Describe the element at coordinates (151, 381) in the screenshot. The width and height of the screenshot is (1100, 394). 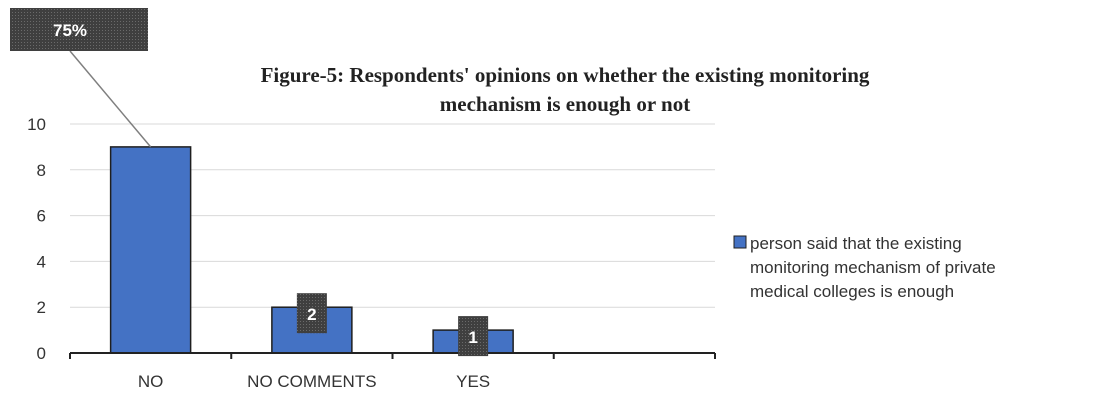
I see `x-tick-label: NO` at that location.